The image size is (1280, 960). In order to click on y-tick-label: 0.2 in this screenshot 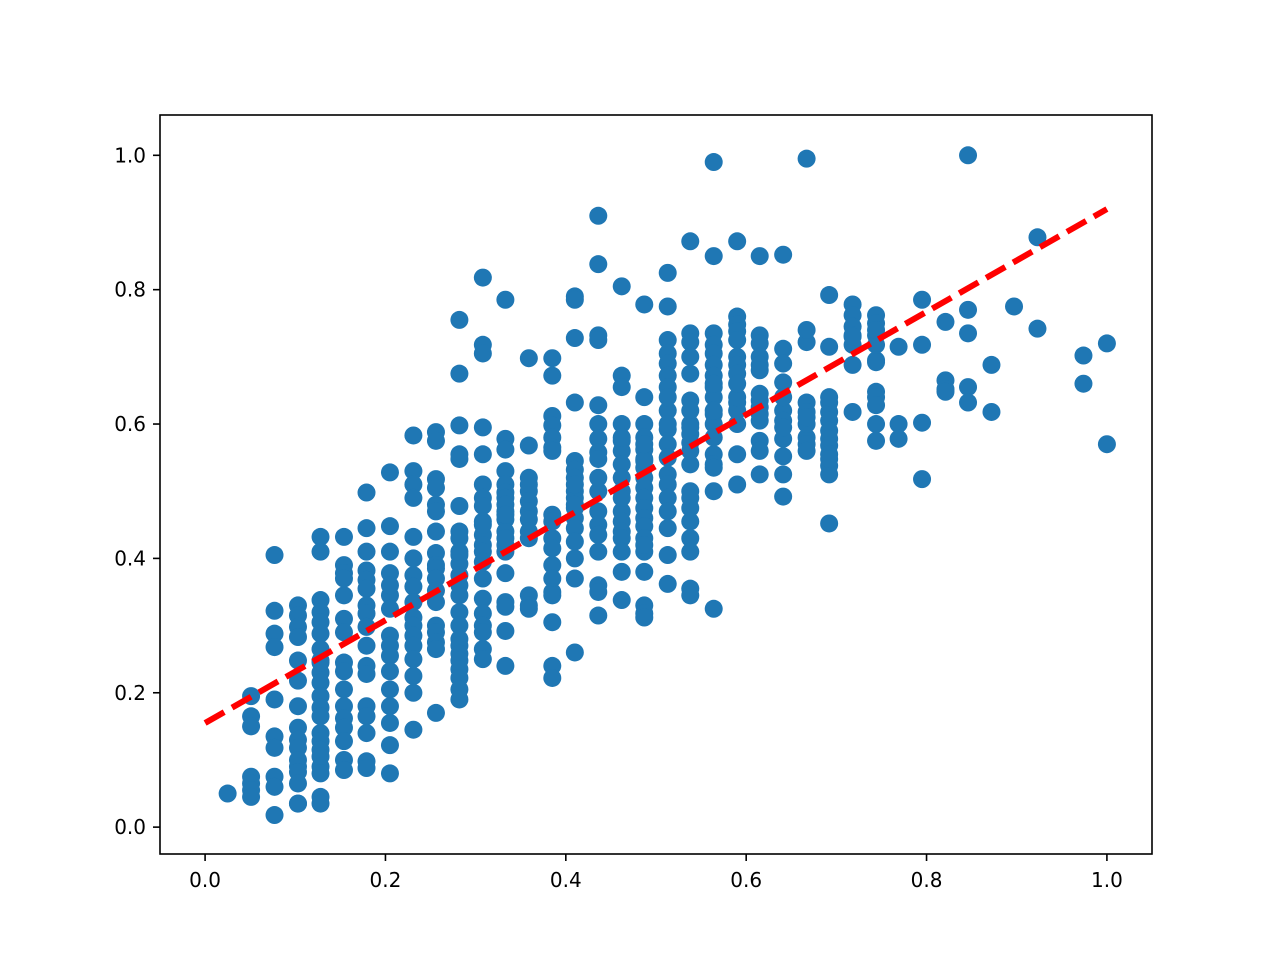, I will do `click(130, 693)`.